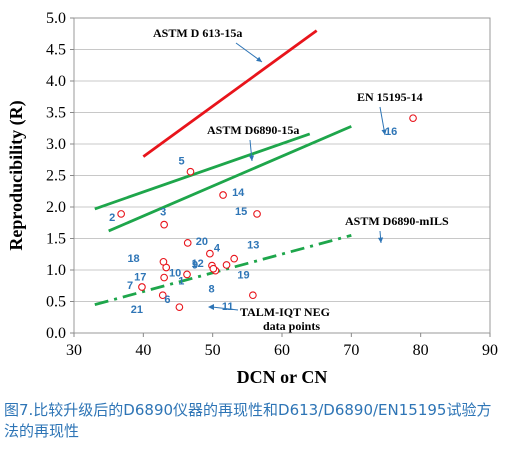 The image size is (511, 450). What do you see at coordinates (282, 377) in the screenshot?
I see `x-axis-title: DCN or CN` at bounding box center [282, 377].